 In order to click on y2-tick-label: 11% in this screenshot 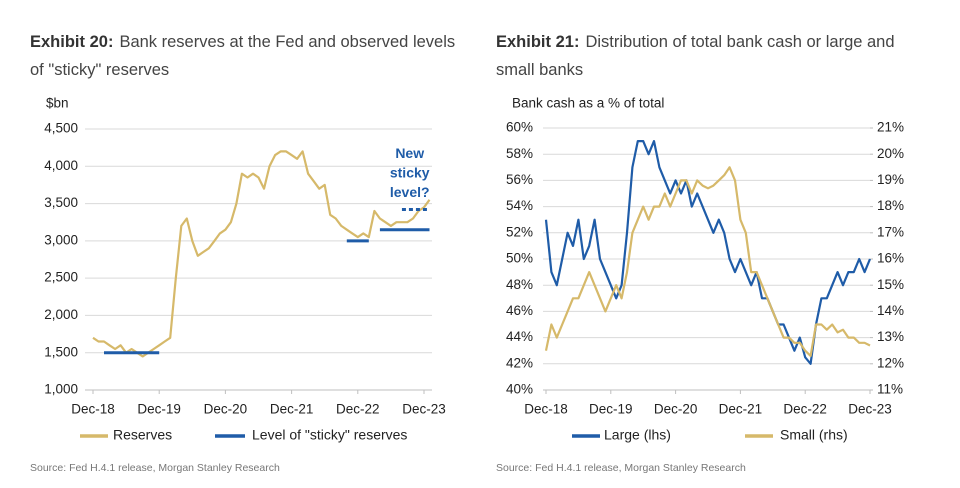, I will do `click(890, 389)`.